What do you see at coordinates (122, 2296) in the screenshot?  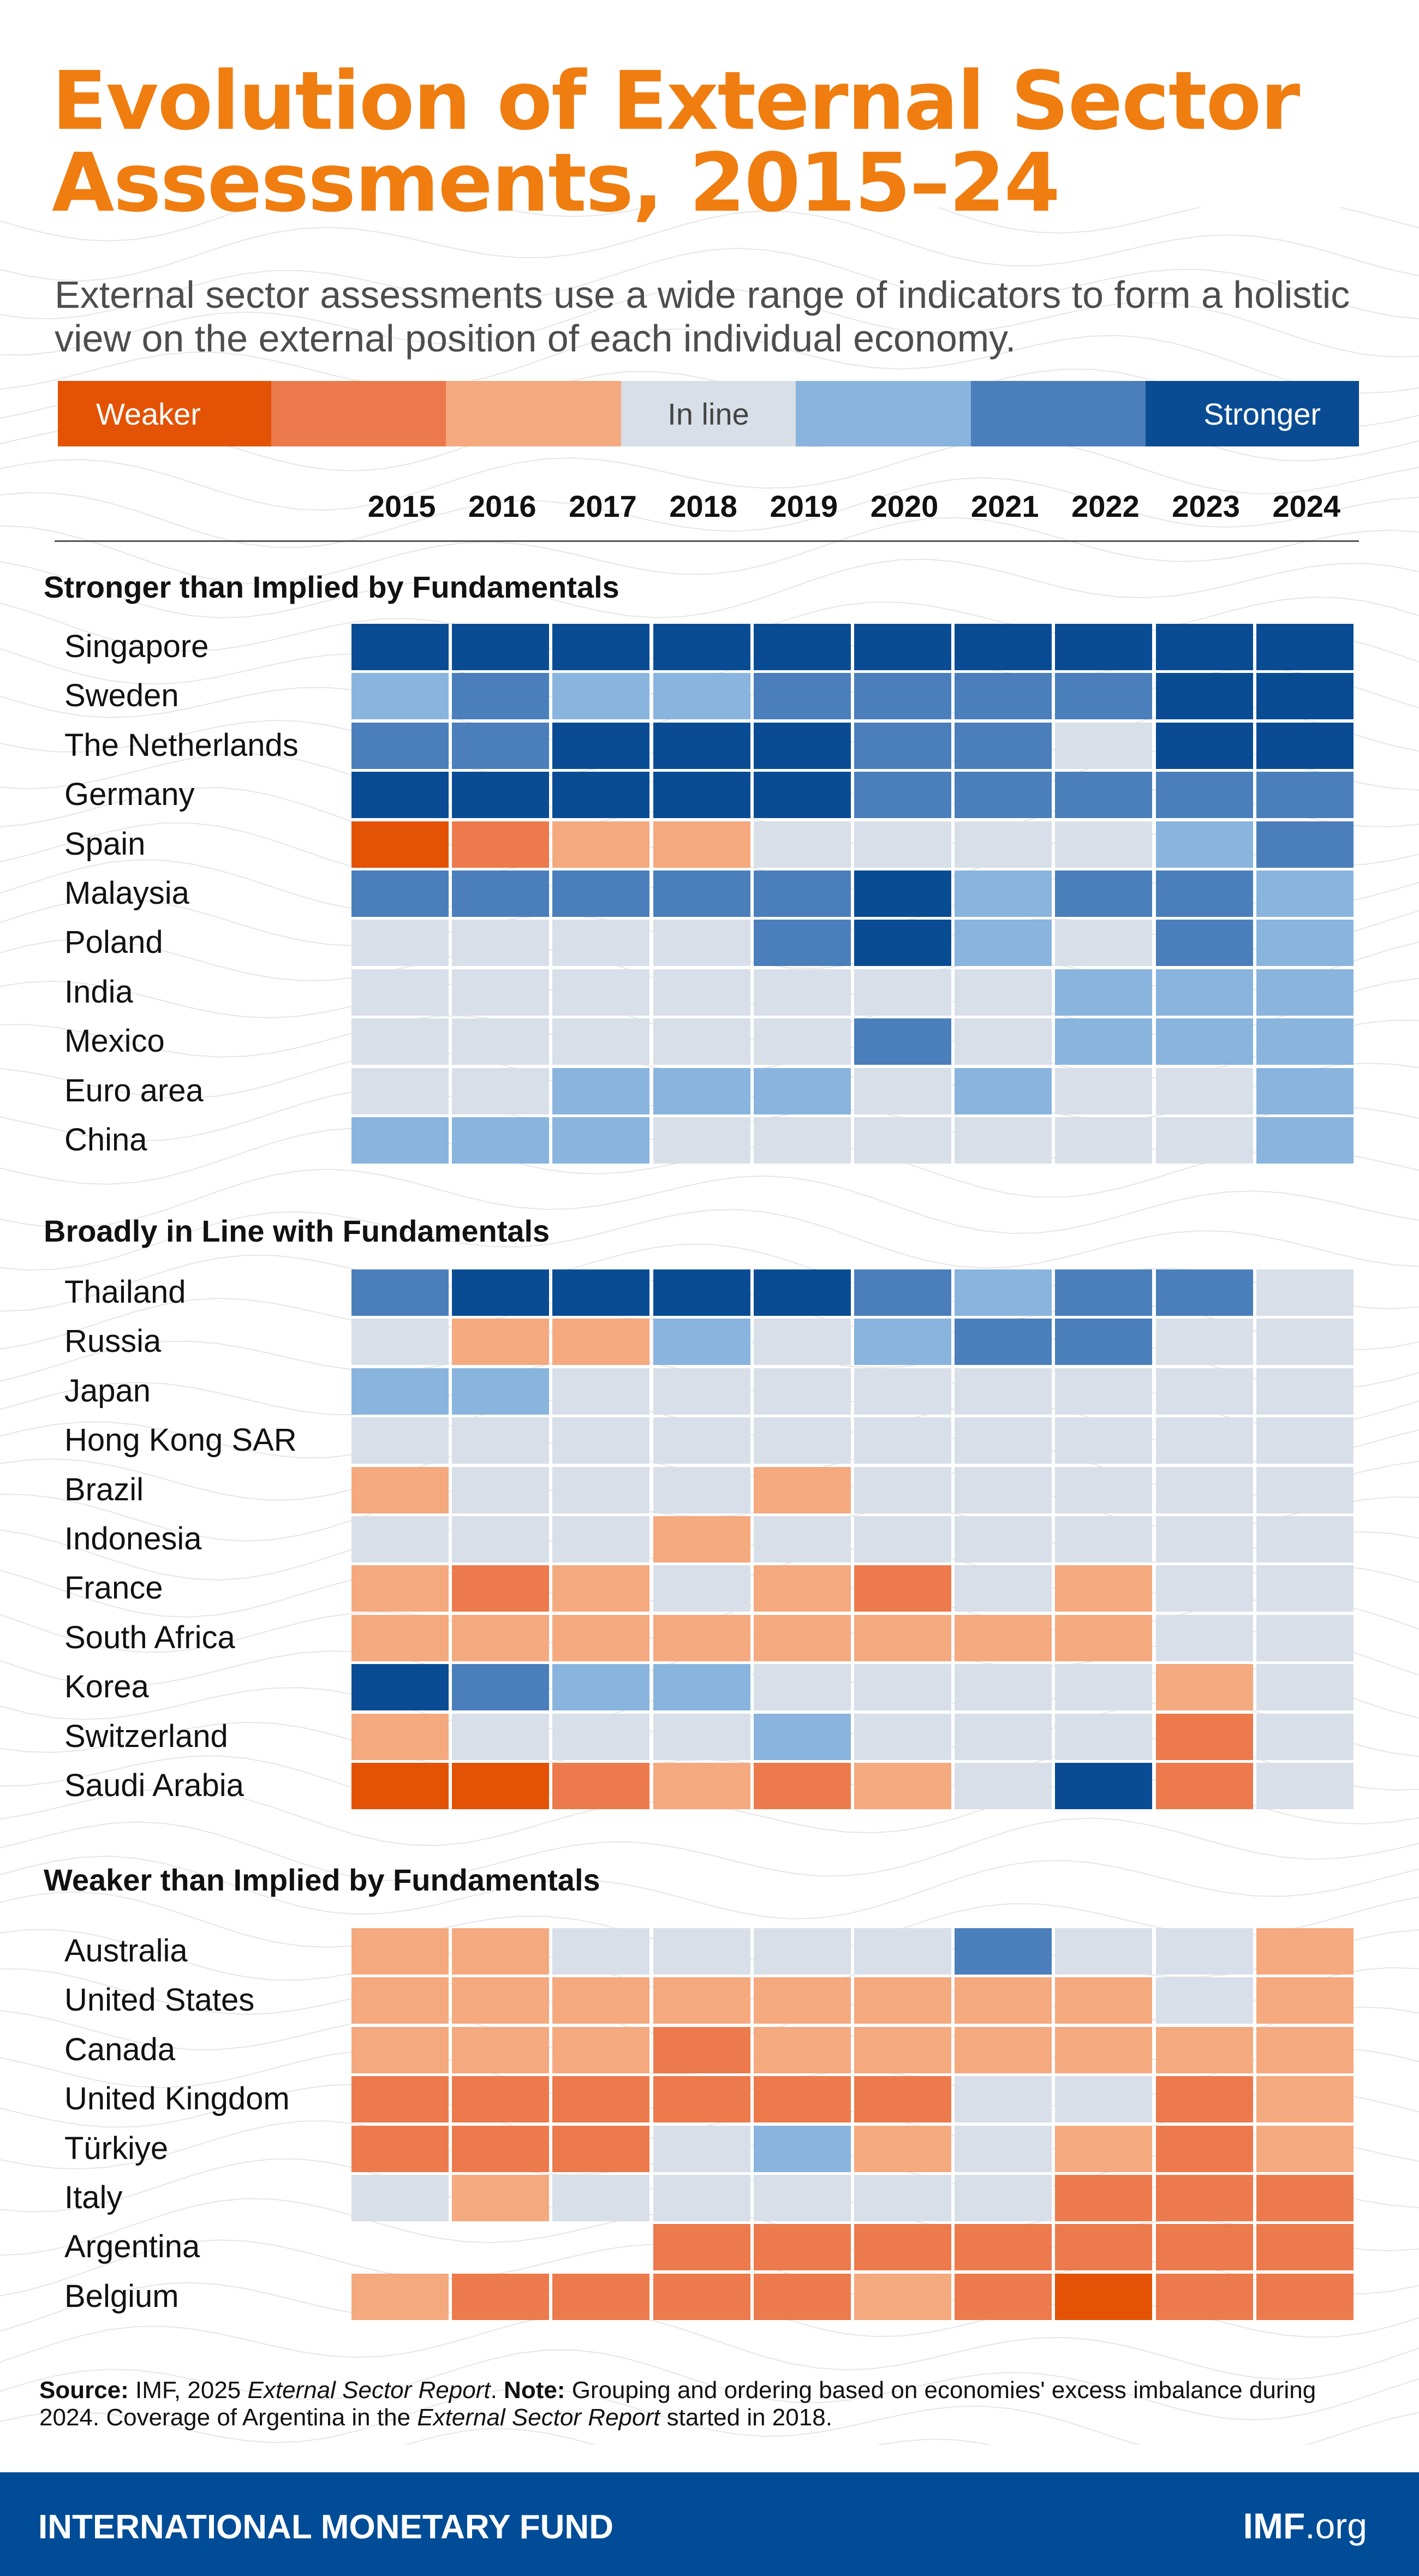 I see `economy-label: Belgium` at bounding box center [122, 2296].